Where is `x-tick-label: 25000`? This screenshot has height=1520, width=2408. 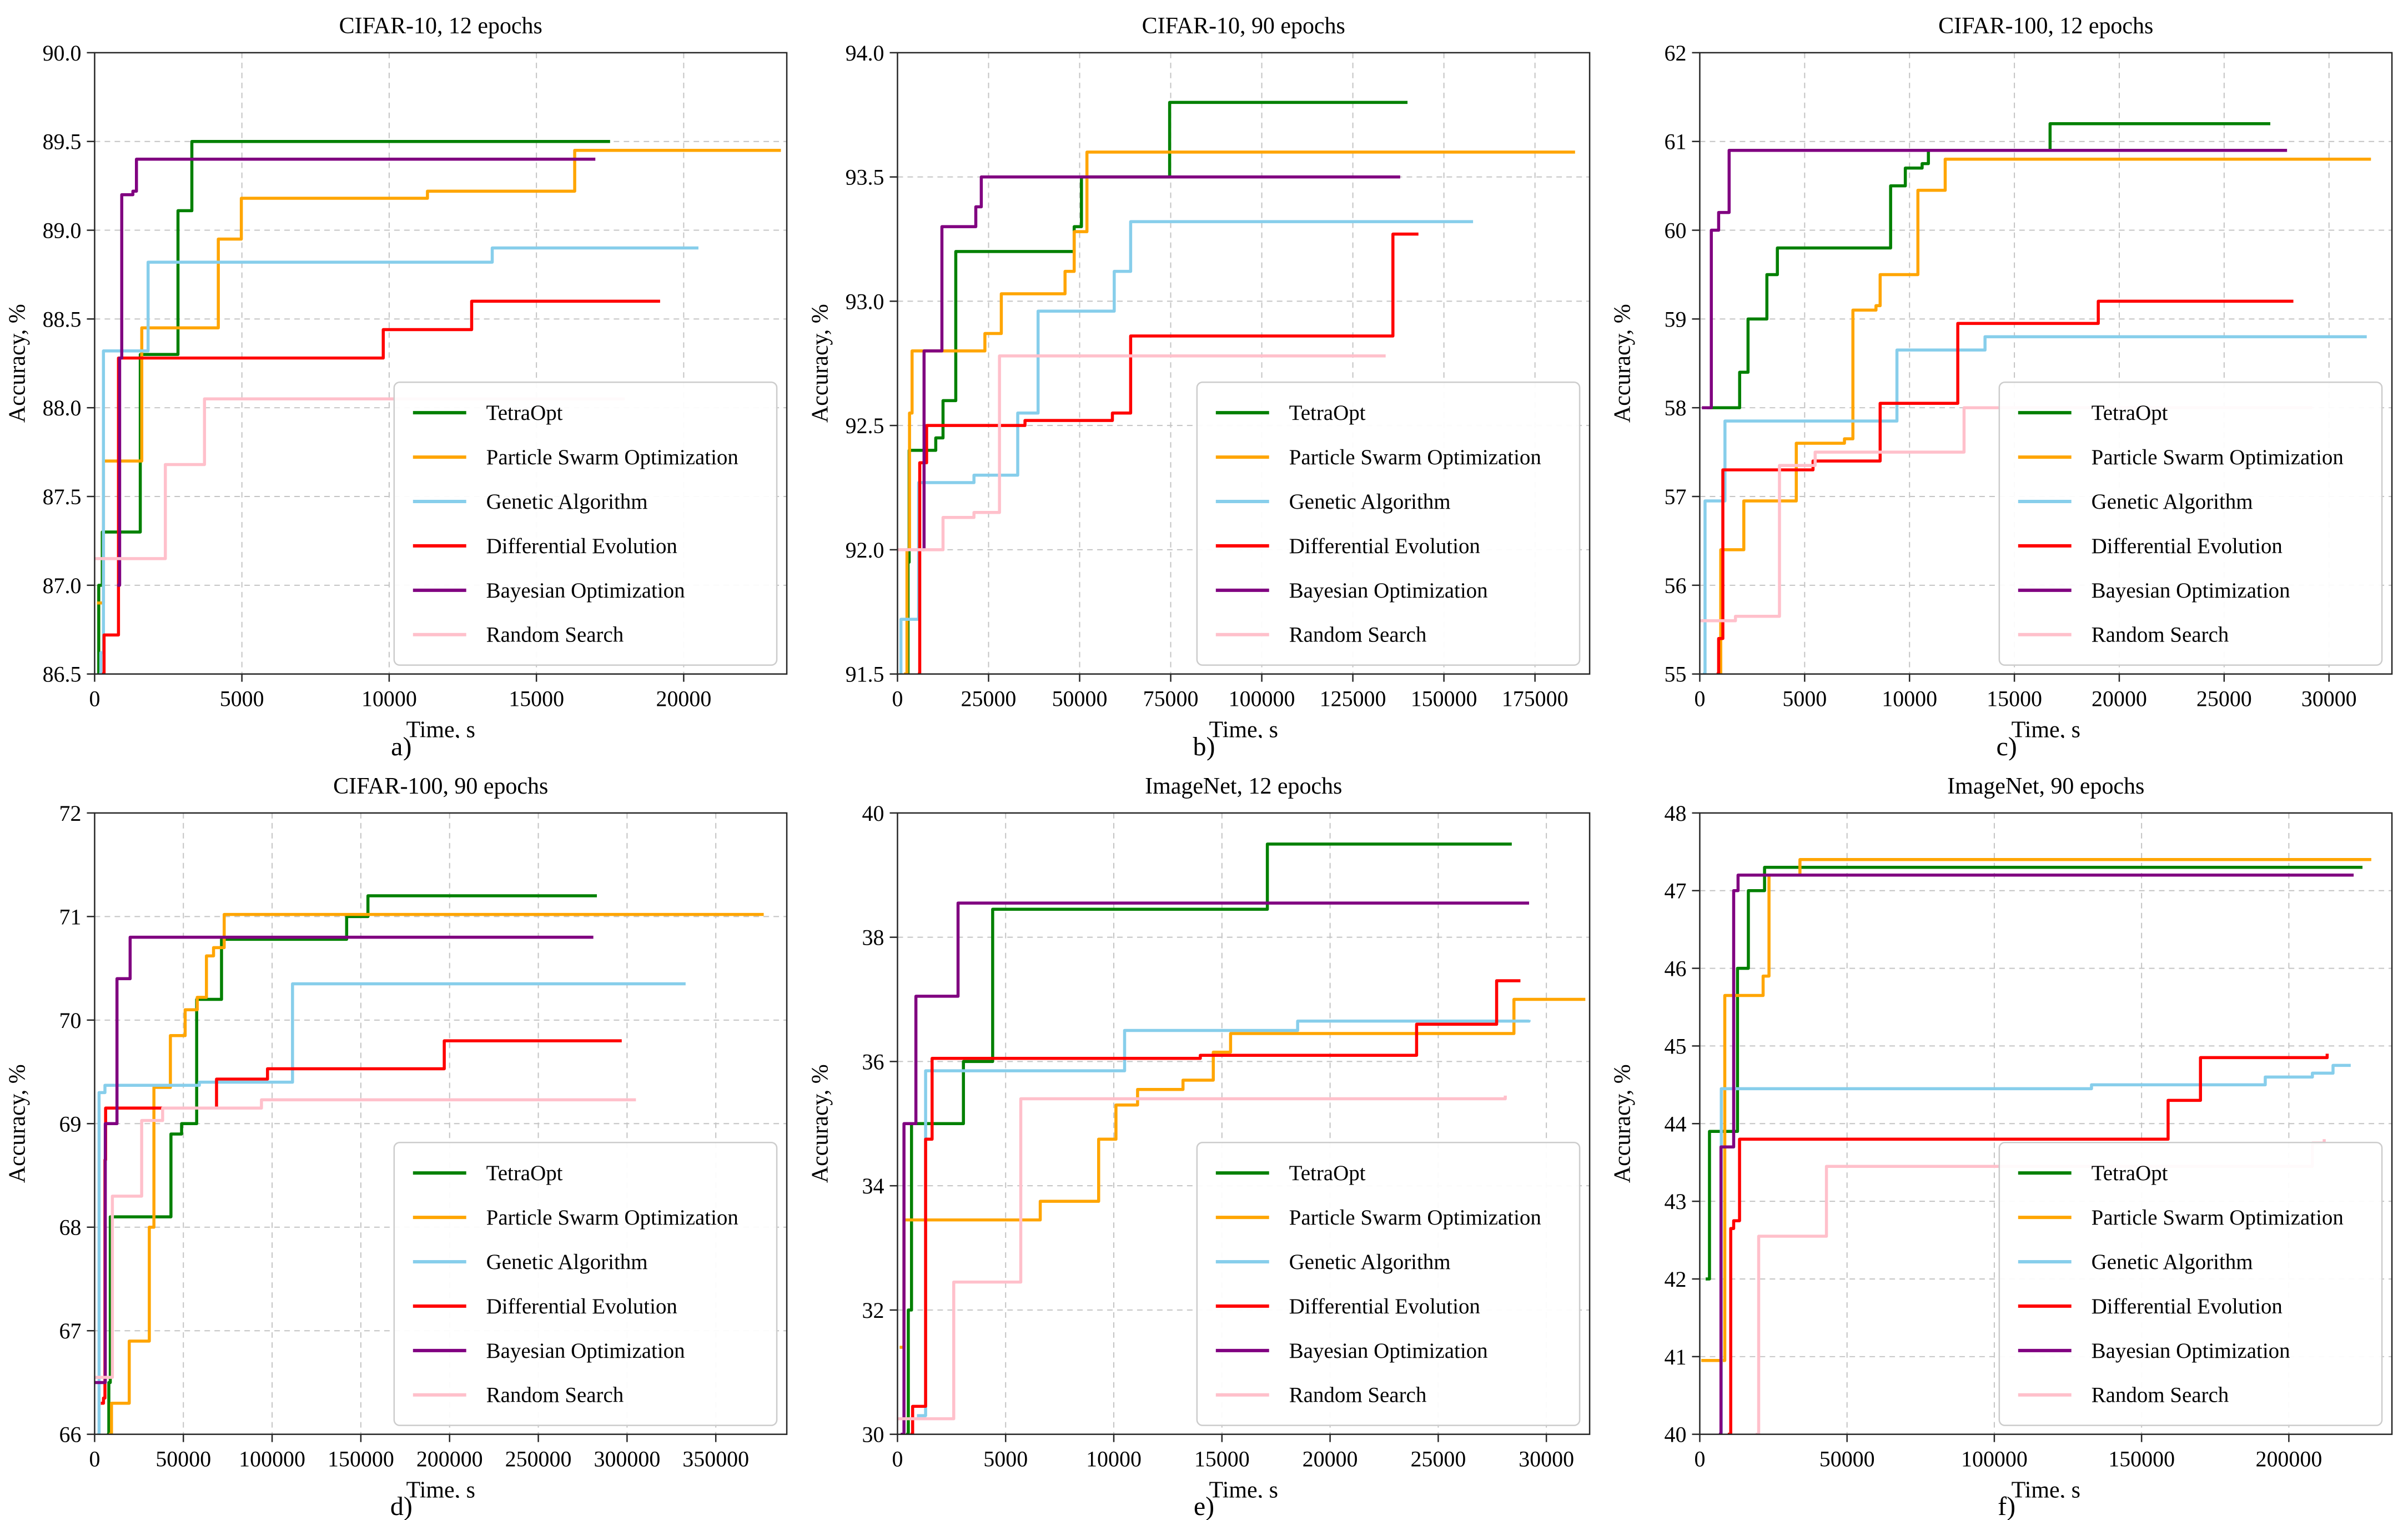 x-tick-label: 25000 is located at coordinates (1438, 1458).